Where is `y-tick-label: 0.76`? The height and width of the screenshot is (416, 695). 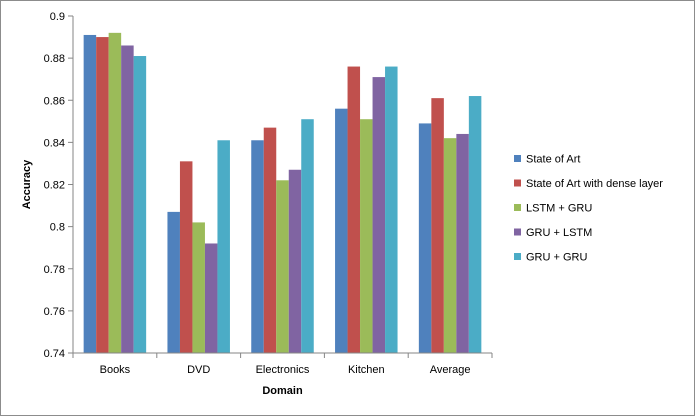 y-tick-label: 0.76 is located at coordinates (54, 312).